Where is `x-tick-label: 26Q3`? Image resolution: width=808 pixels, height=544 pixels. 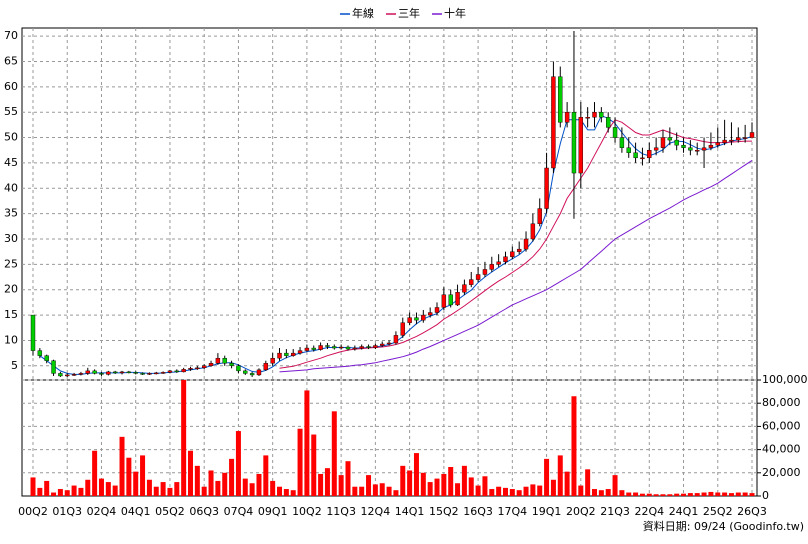 x-tick-label: 26Q3 is located at coordinates (752, 511).